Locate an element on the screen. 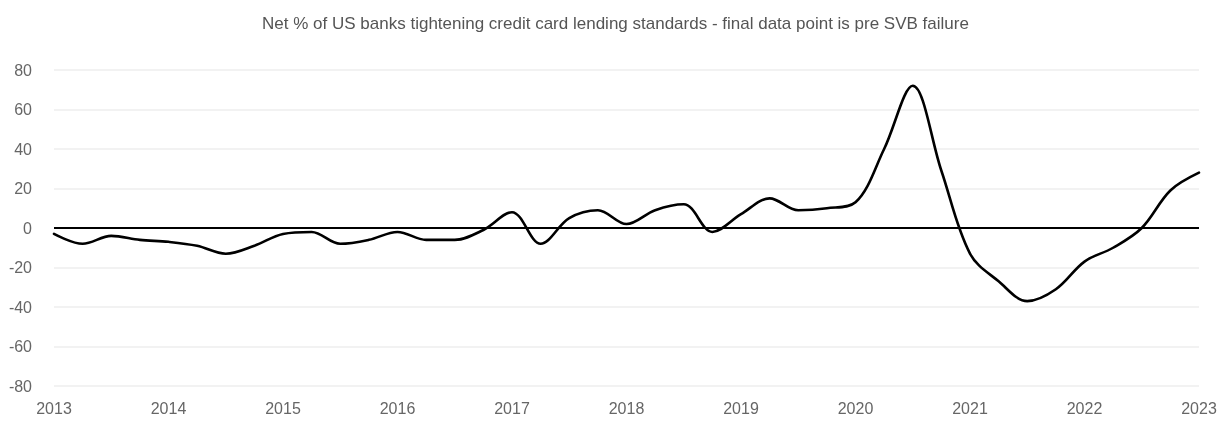 This screenshot has width=1231, height=421. y-tick-label: 60 is located at coordinates (23, 109).